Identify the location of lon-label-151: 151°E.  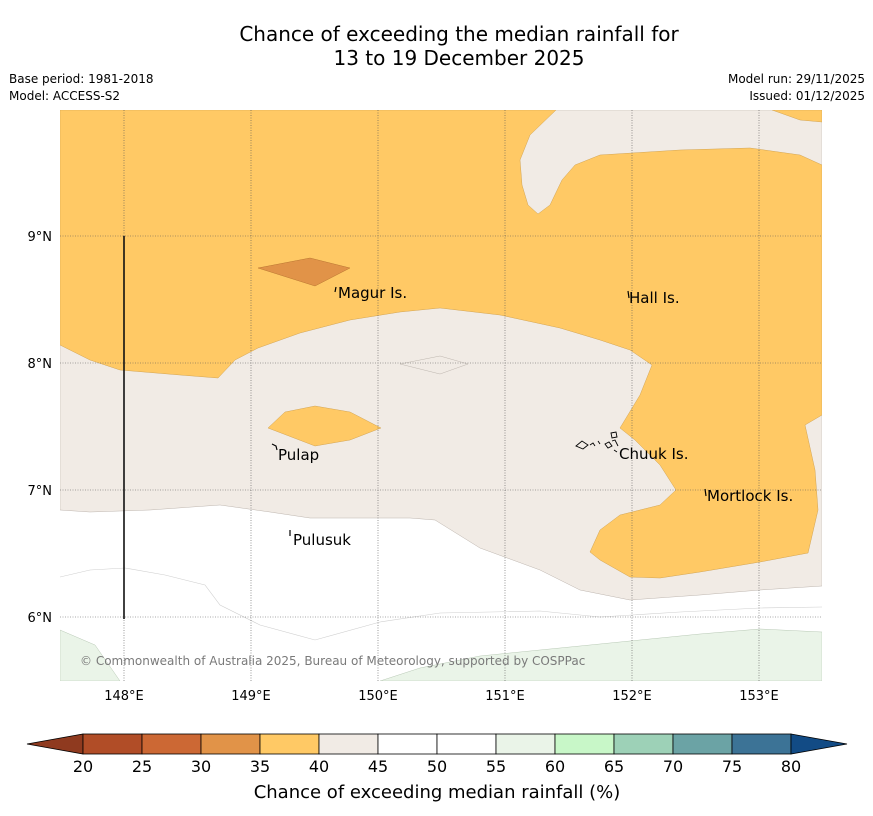
(505, 696).